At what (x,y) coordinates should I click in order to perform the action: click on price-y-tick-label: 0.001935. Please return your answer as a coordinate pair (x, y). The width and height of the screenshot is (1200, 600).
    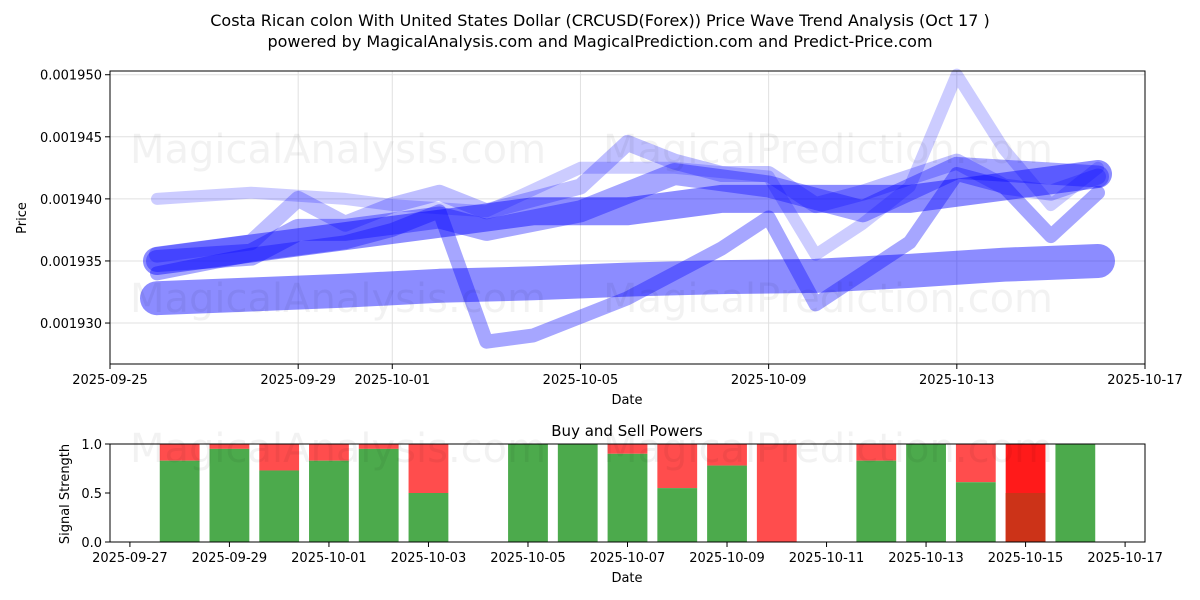
    Looking at the image, I should click on (71, 262).